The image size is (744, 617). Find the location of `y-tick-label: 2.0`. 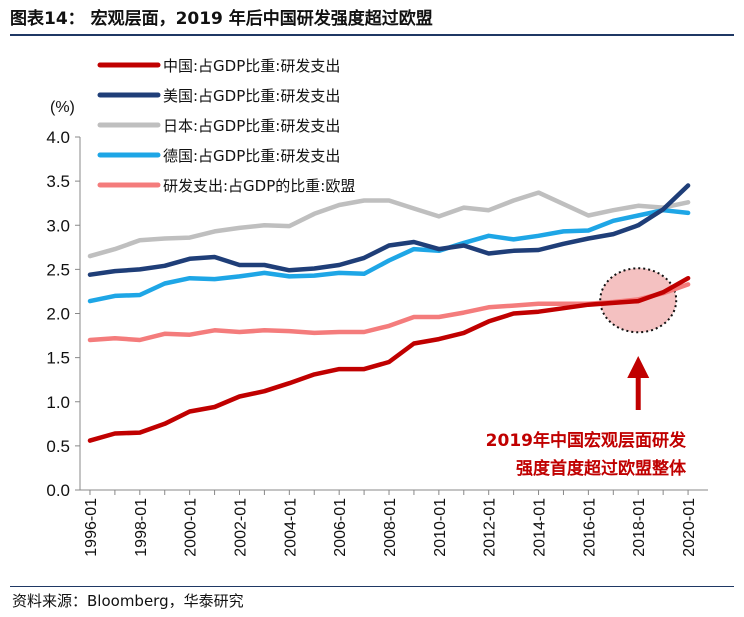

y-tick-label: 2.0 is located at coordinates (58, 314).